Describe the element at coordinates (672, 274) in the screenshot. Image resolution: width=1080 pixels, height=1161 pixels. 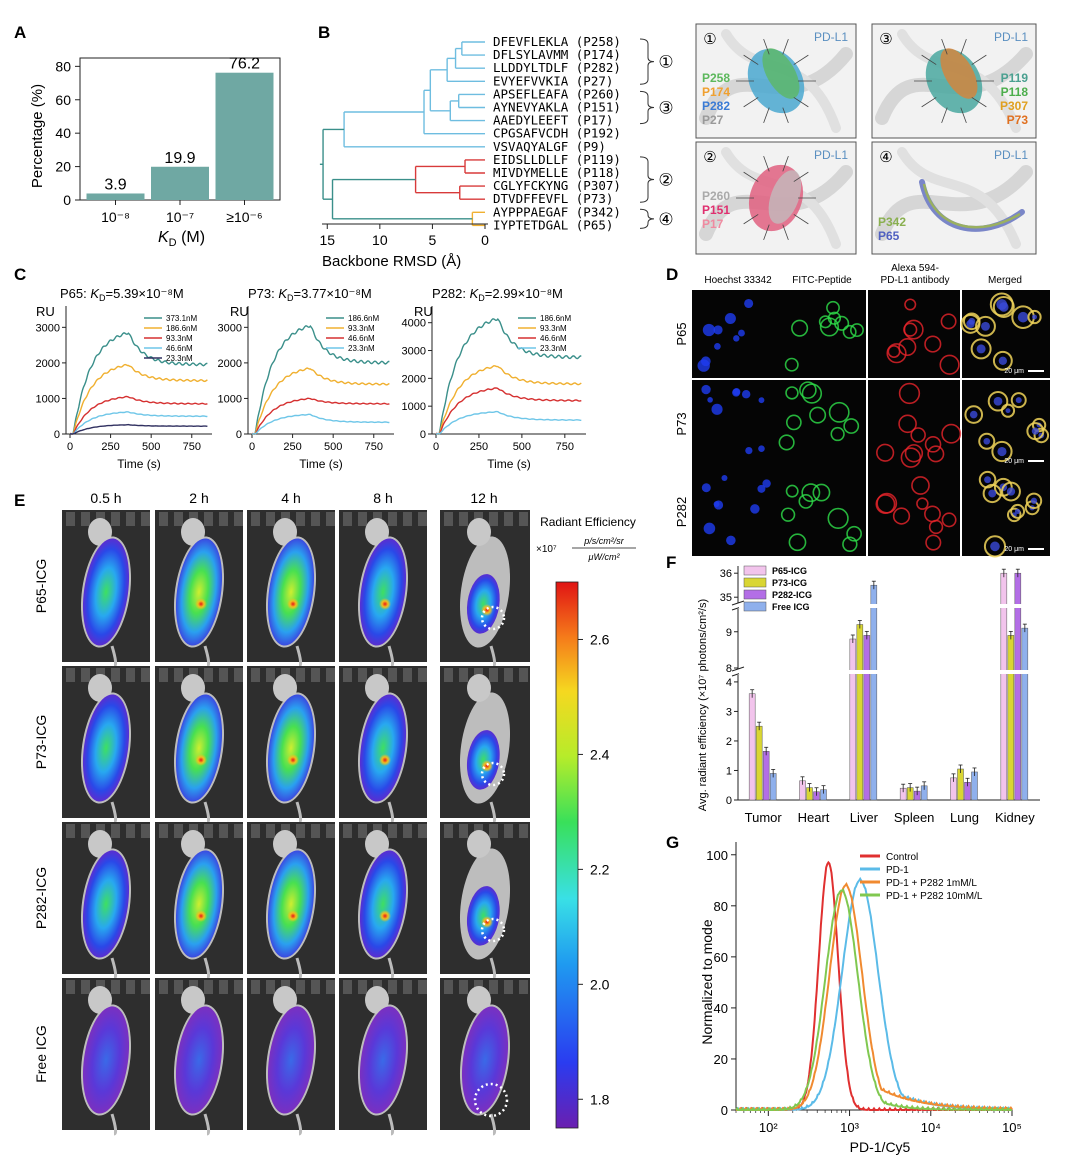
I see `panel-label-d: D` at that location.